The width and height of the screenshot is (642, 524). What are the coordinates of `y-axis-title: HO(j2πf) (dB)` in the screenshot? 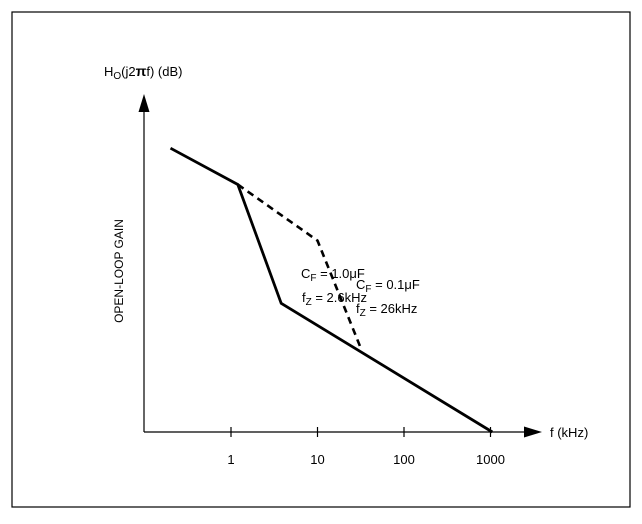 It's located at (143, 72).